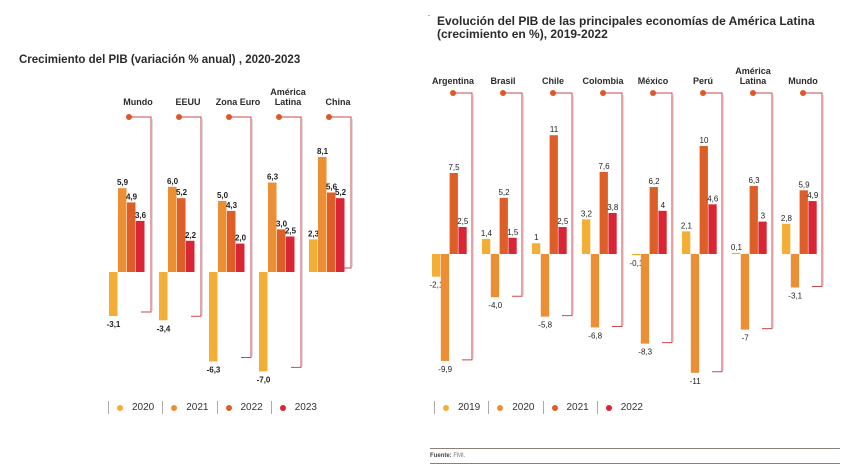  I want to click on value-label-2019: -0,1, so click(637, 263).